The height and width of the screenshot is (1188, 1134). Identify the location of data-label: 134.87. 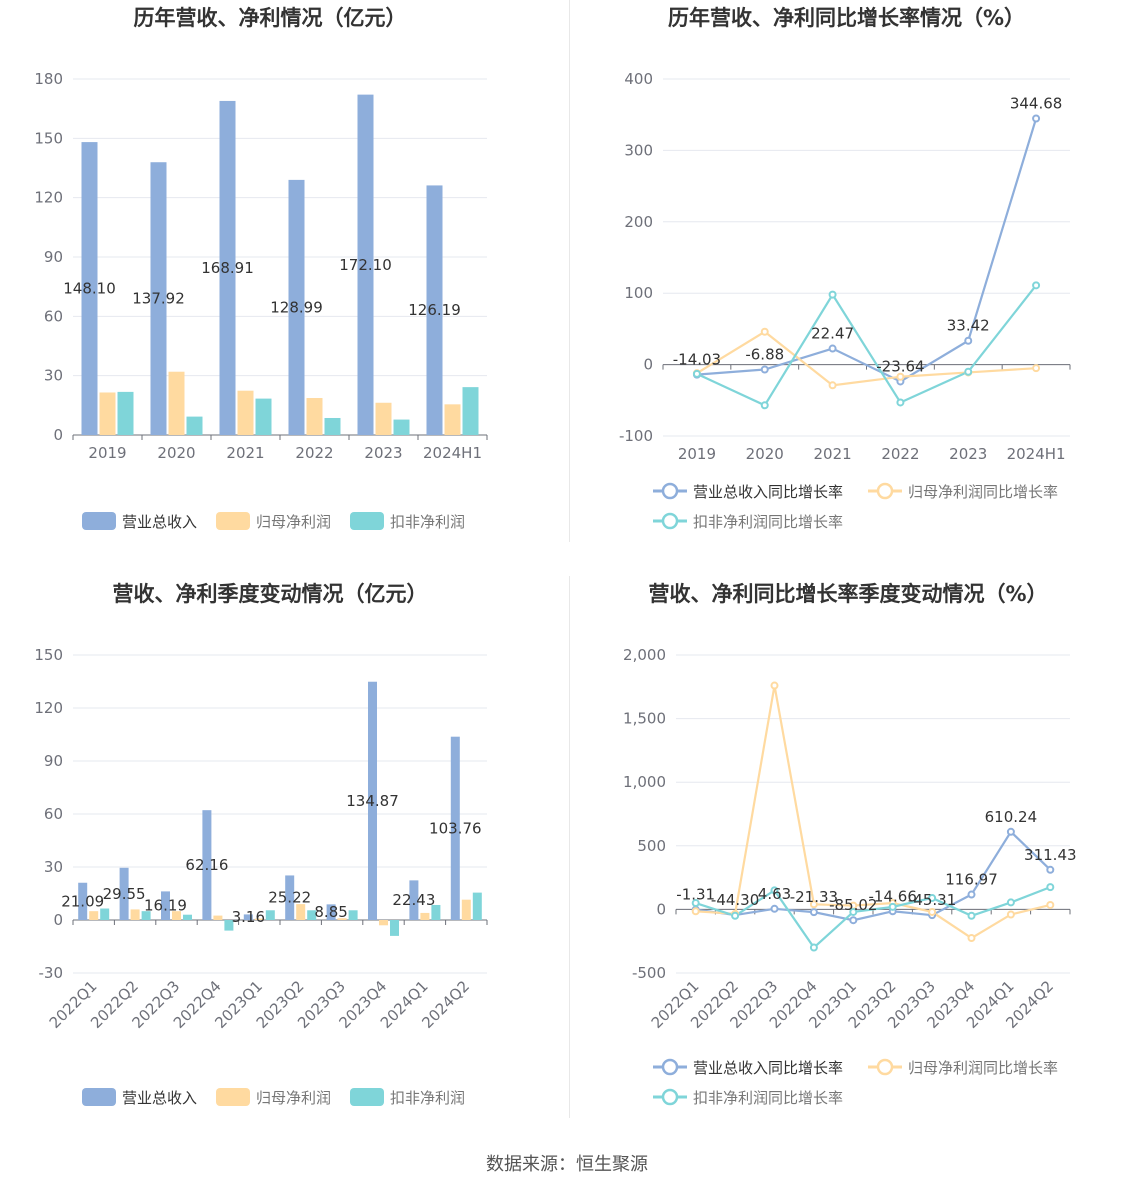
(372, 801).